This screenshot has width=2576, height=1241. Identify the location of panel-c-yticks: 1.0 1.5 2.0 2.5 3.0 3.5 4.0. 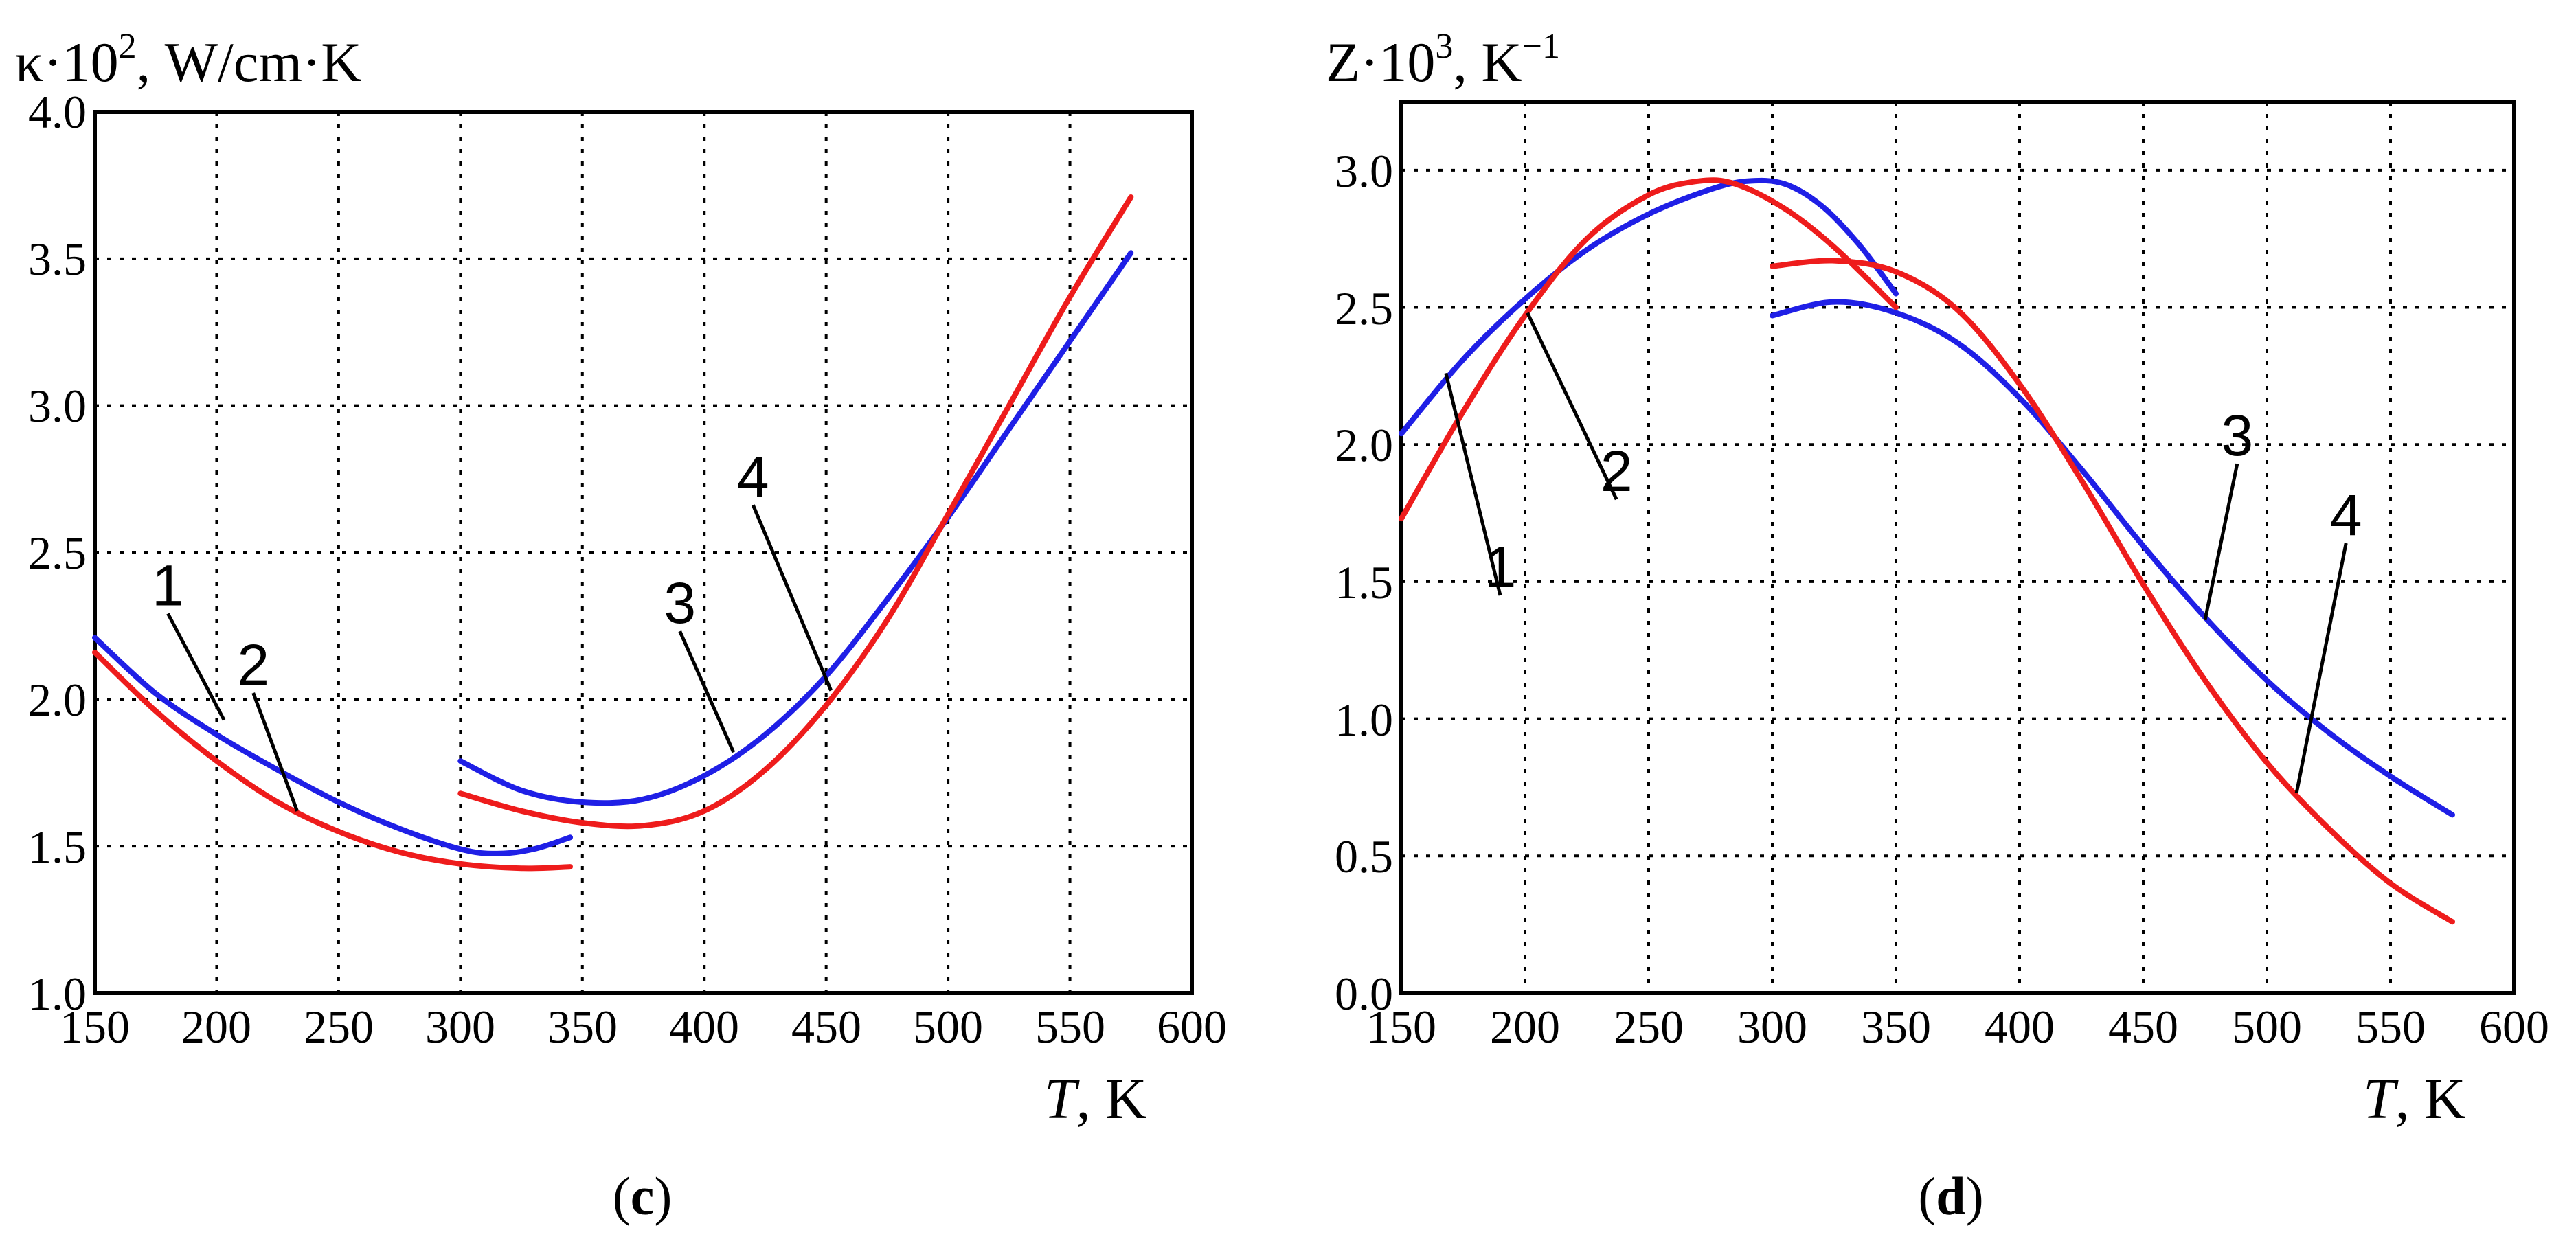
(57, 553).